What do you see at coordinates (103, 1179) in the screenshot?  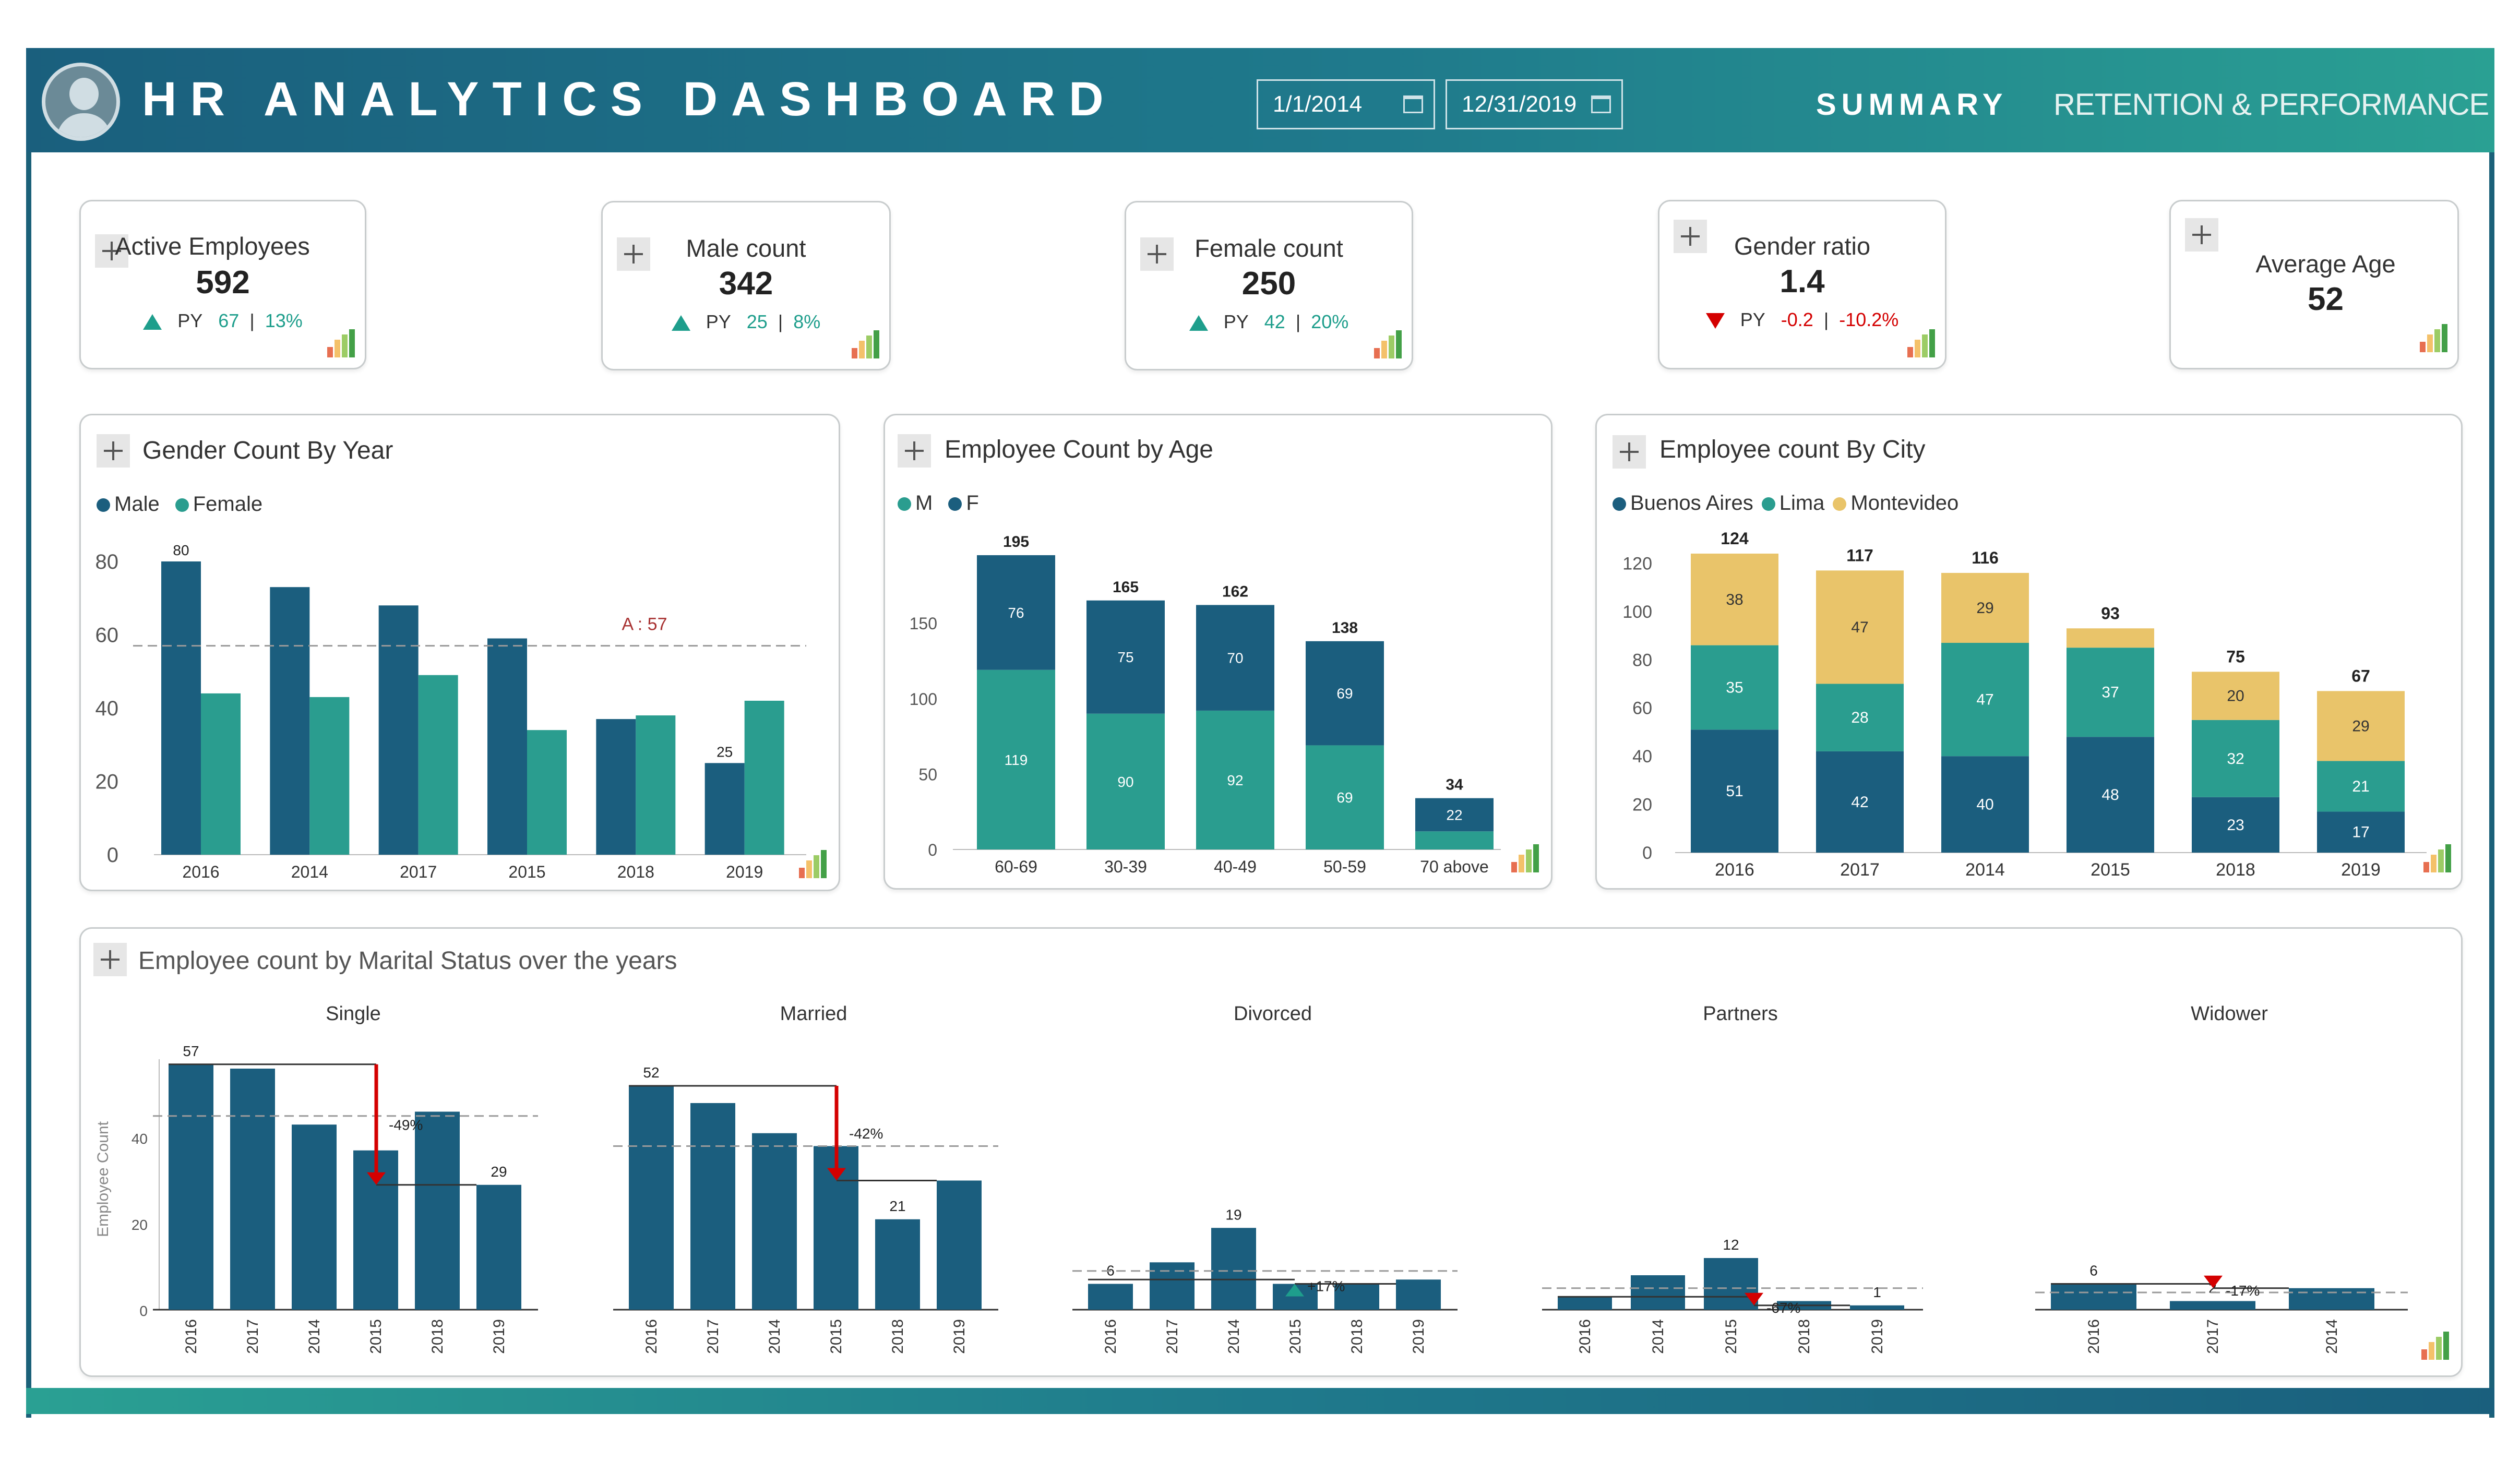 I see `y-axis-title: Employee Count` at bounding box center [103, 1179].